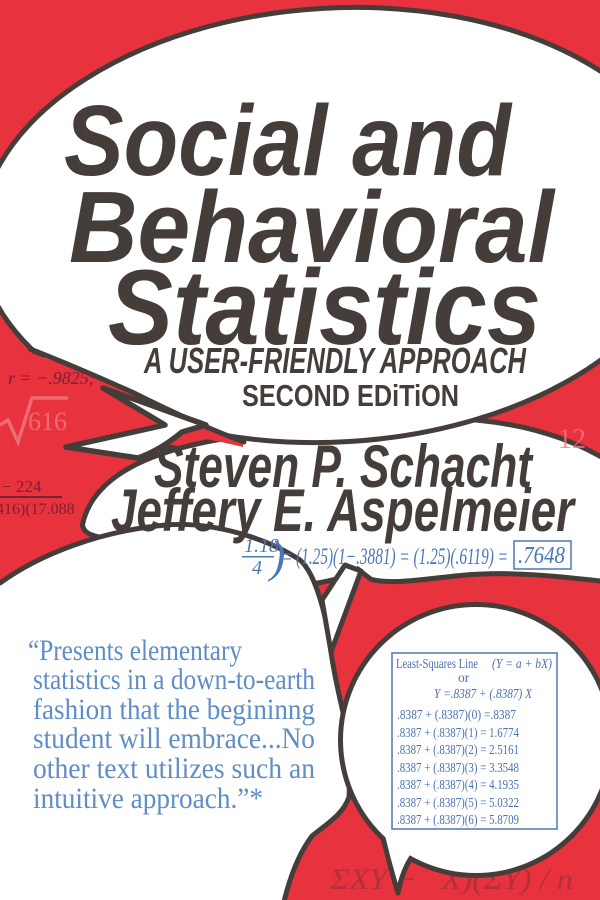 This screenshot has height=900, width=600. What do you see at coordinates (261, 546) in the screenshot?
I see `svg-text: 1.18` at bounding box center [261, 546].